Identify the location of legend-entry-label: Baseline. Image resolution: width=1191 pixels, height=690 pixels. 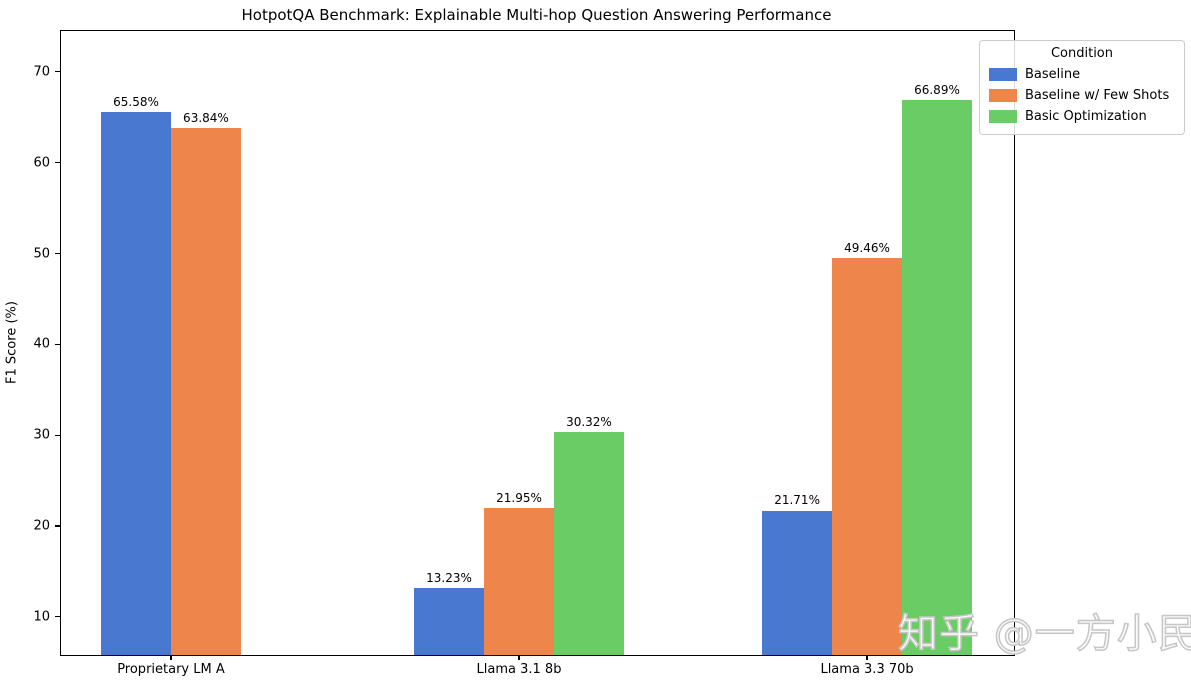
(1053, 74).